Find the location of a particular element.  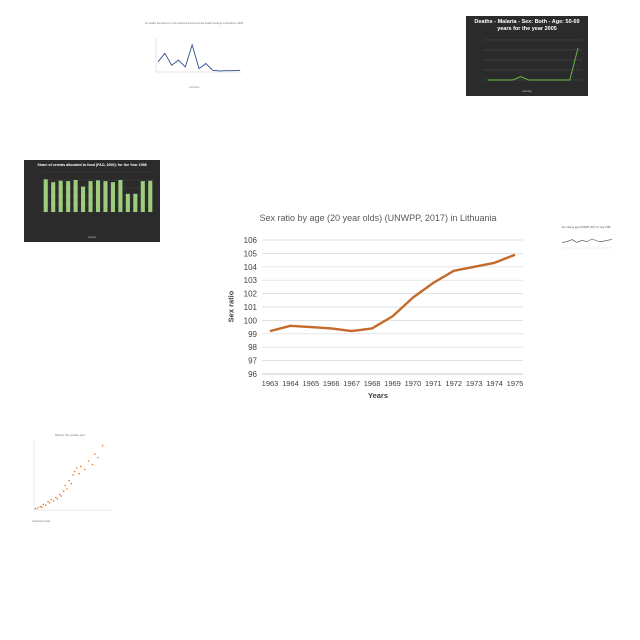

y-tick-label: 101 is located at coordinates (251, 307).